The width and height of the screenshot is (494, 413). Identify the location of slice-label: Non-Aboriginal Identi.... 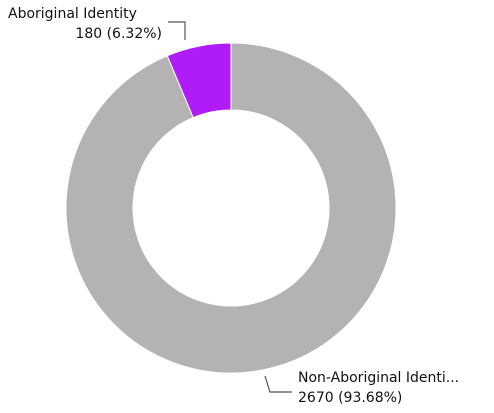
(378, 378).